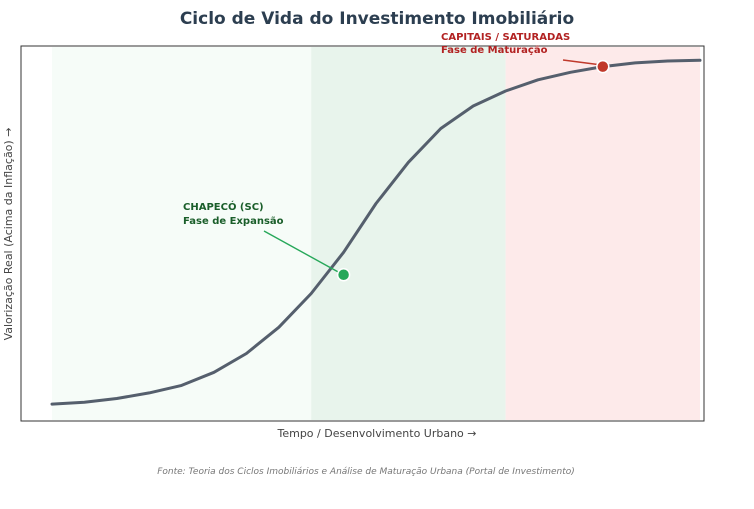  Describe the element at coordinates (580, 62) in the screenshot. I see `annotation-arrow-capitais` at that location.